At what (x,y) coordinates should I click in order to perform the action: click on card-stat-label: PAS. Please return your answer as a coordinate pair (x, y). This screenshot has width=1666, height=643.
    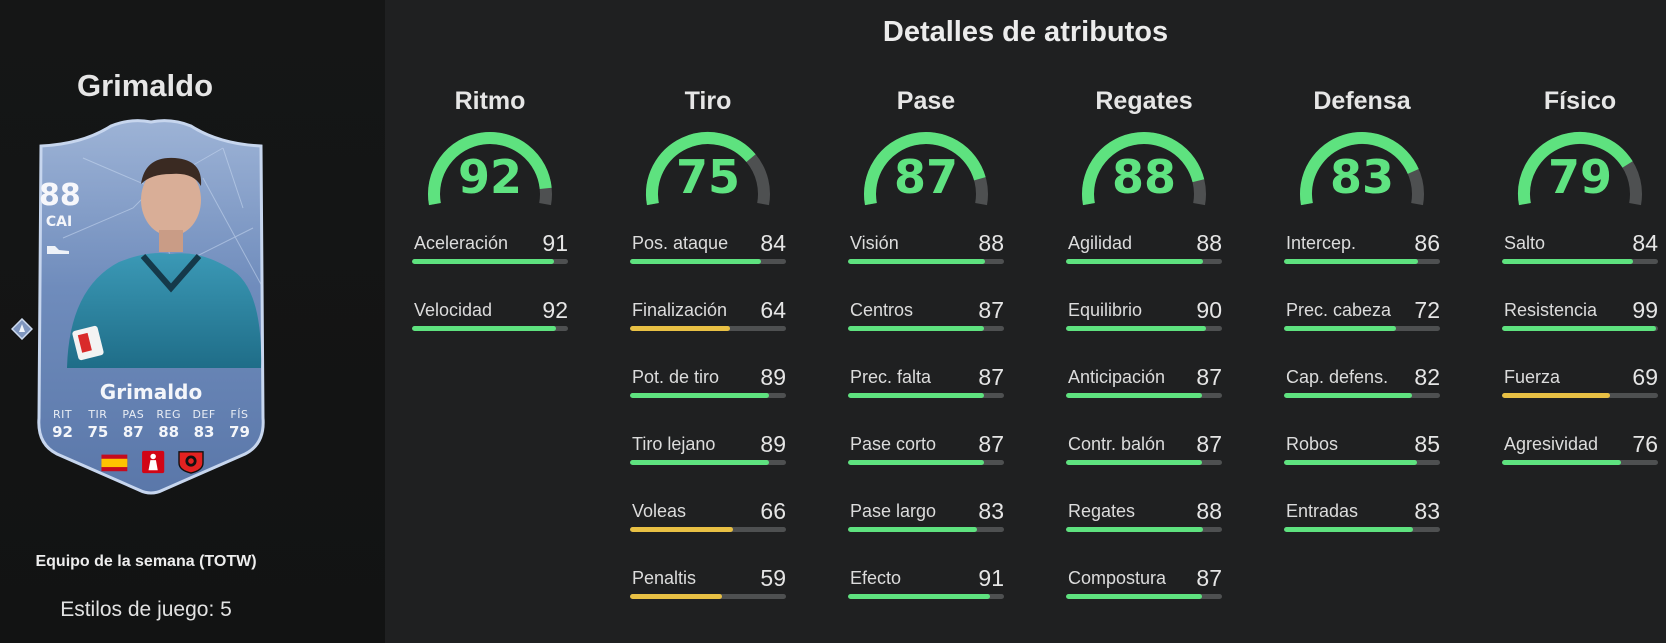
    Looking at the image, I should click on (133, 414).